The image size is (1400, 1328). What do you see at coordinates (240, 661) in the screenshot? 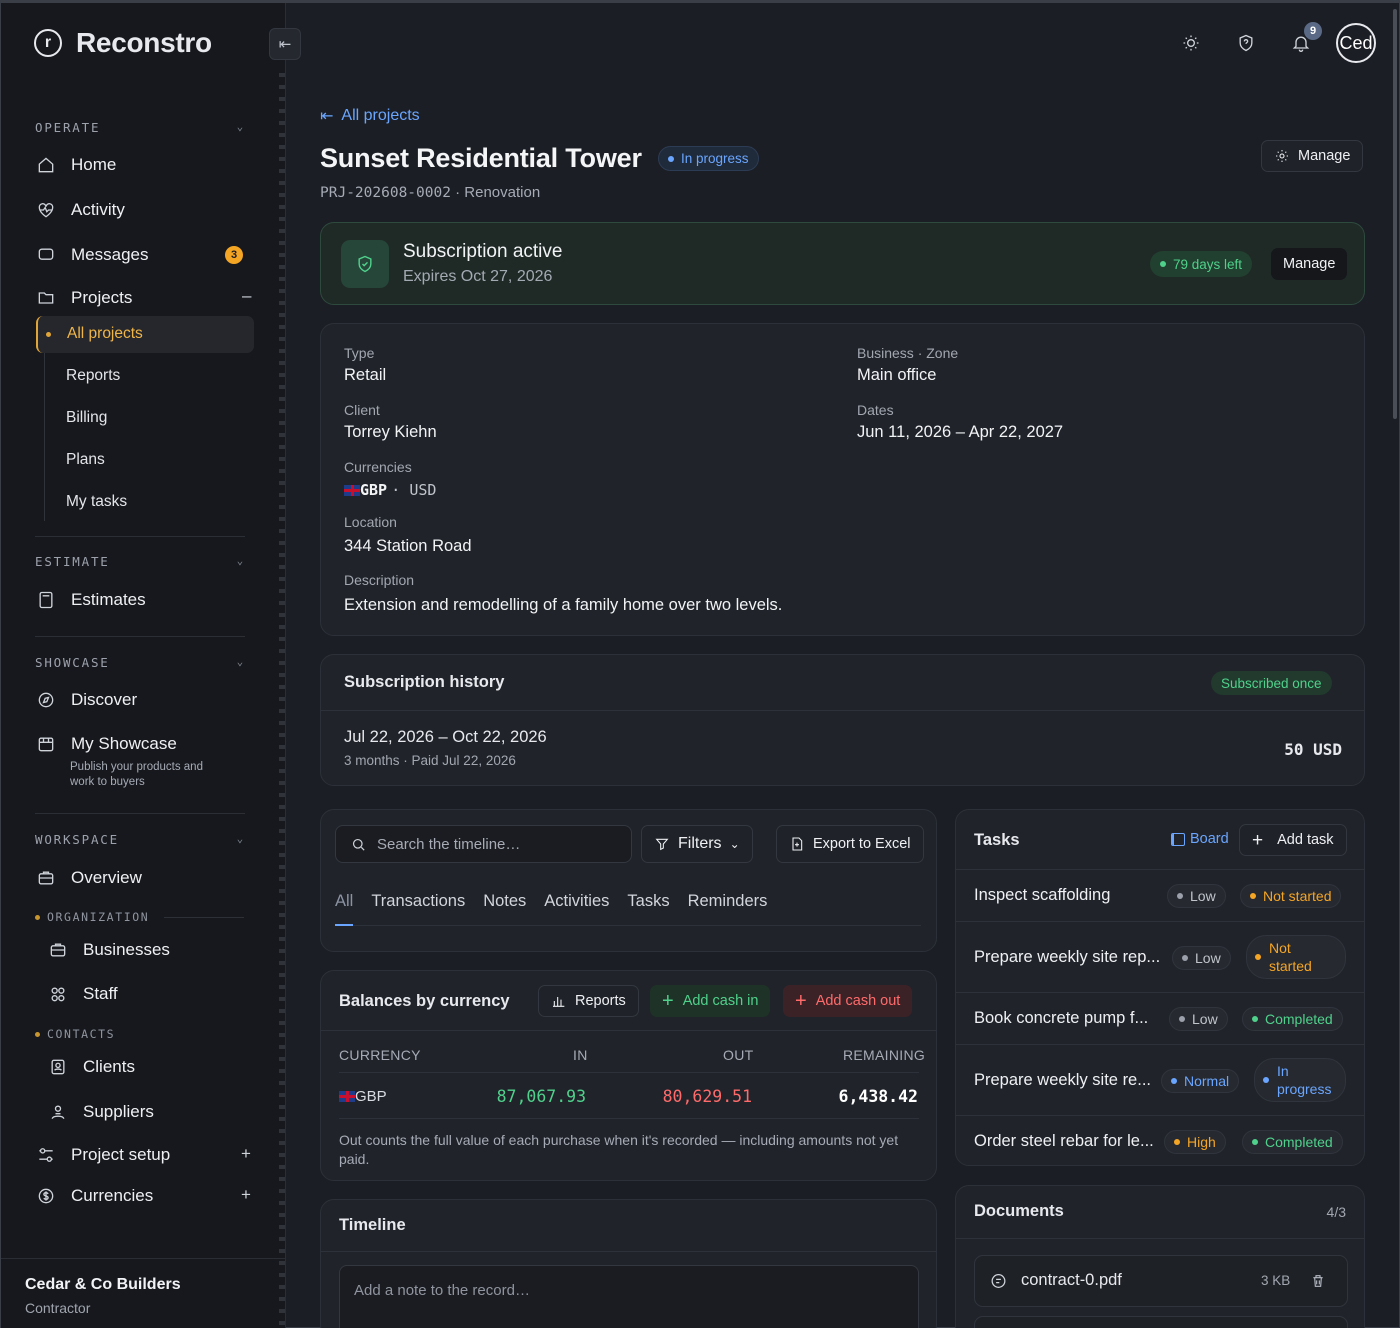
I see `chevron-down-icon: ⌄` at bounding box center [240, 661].